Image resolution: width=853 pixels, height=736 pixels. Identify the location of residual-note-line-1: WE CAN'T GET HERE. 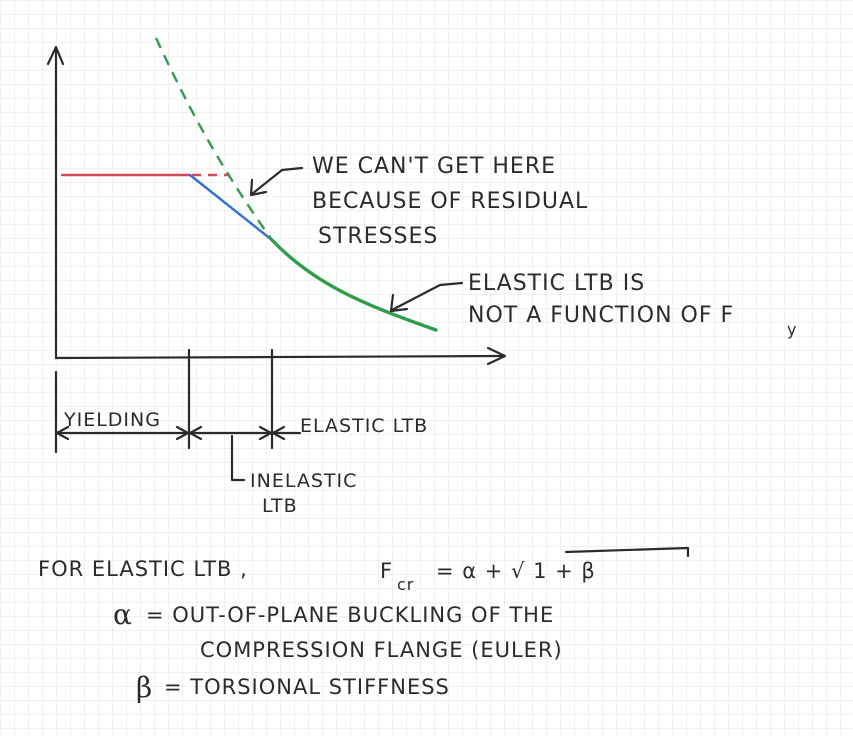
(434, 166).